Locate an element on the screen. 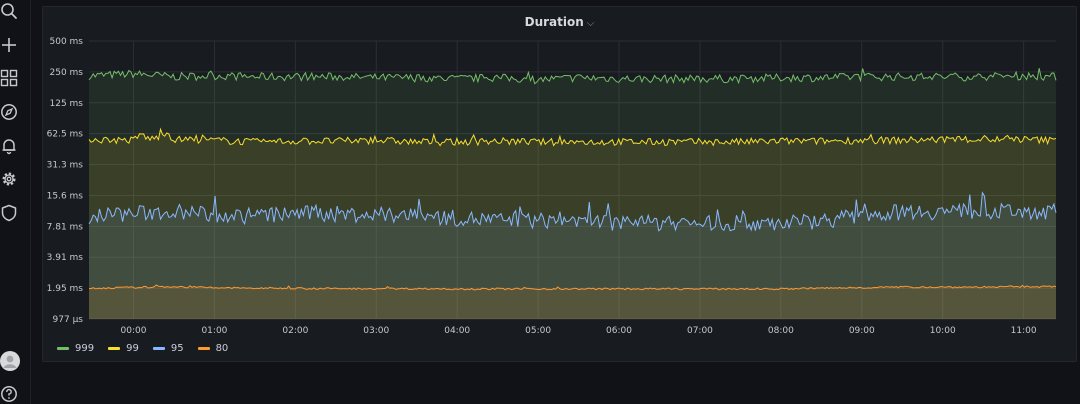 This screenshot has height=404, width=1080. shield-icon is located at coordinates (9, 213).